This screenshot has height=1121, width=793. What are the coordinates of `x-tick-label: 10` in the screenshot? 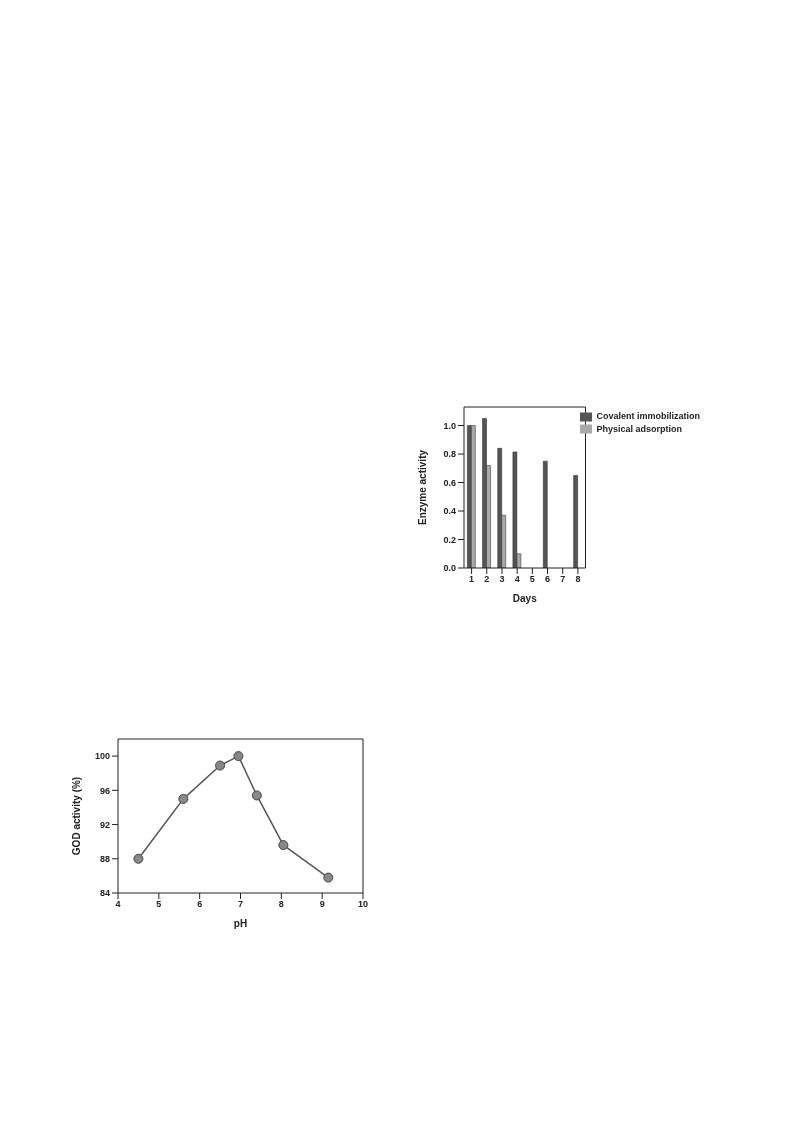 It's located at (363, 904).